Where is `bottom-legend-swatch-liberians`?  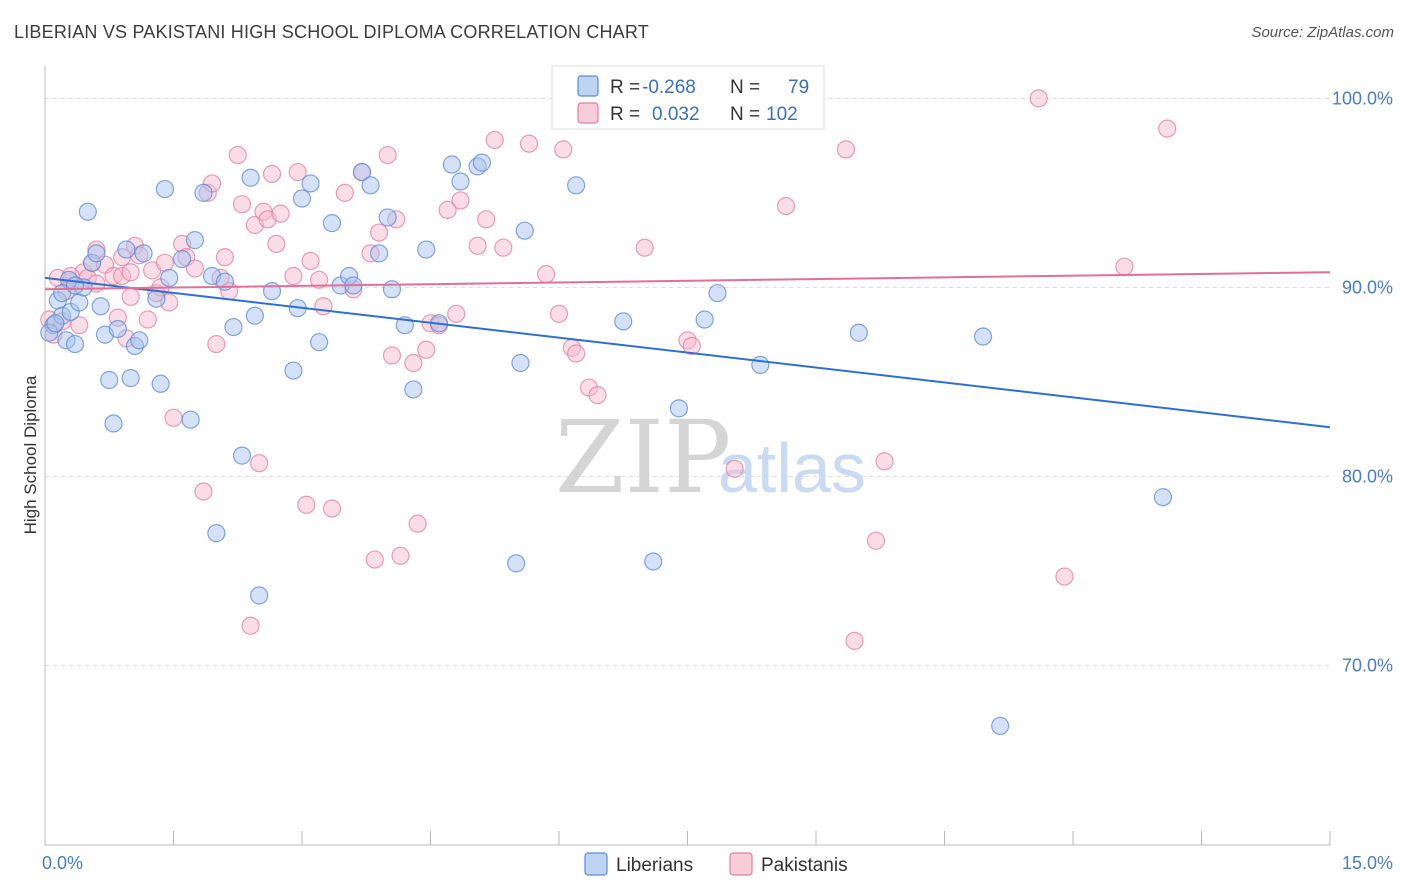 bottom-legend-swatch-liberians is located at coordinates (596, 864).